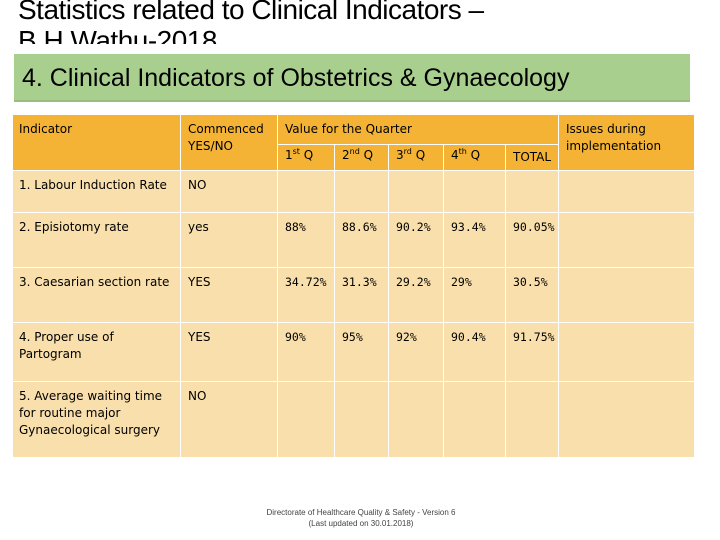 Image resolution: width=720 pixels, height=540 pixels. What do you see at coordinates (416, 240) in the screenshot?
I see `q3-cell: 90.2%` at bounding box center [416, 240].